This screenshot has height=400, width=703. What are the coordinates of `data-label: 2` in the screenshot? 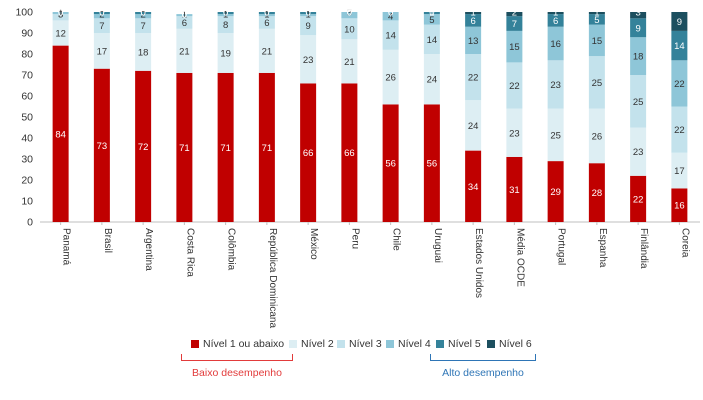 It's located at (101, 15).